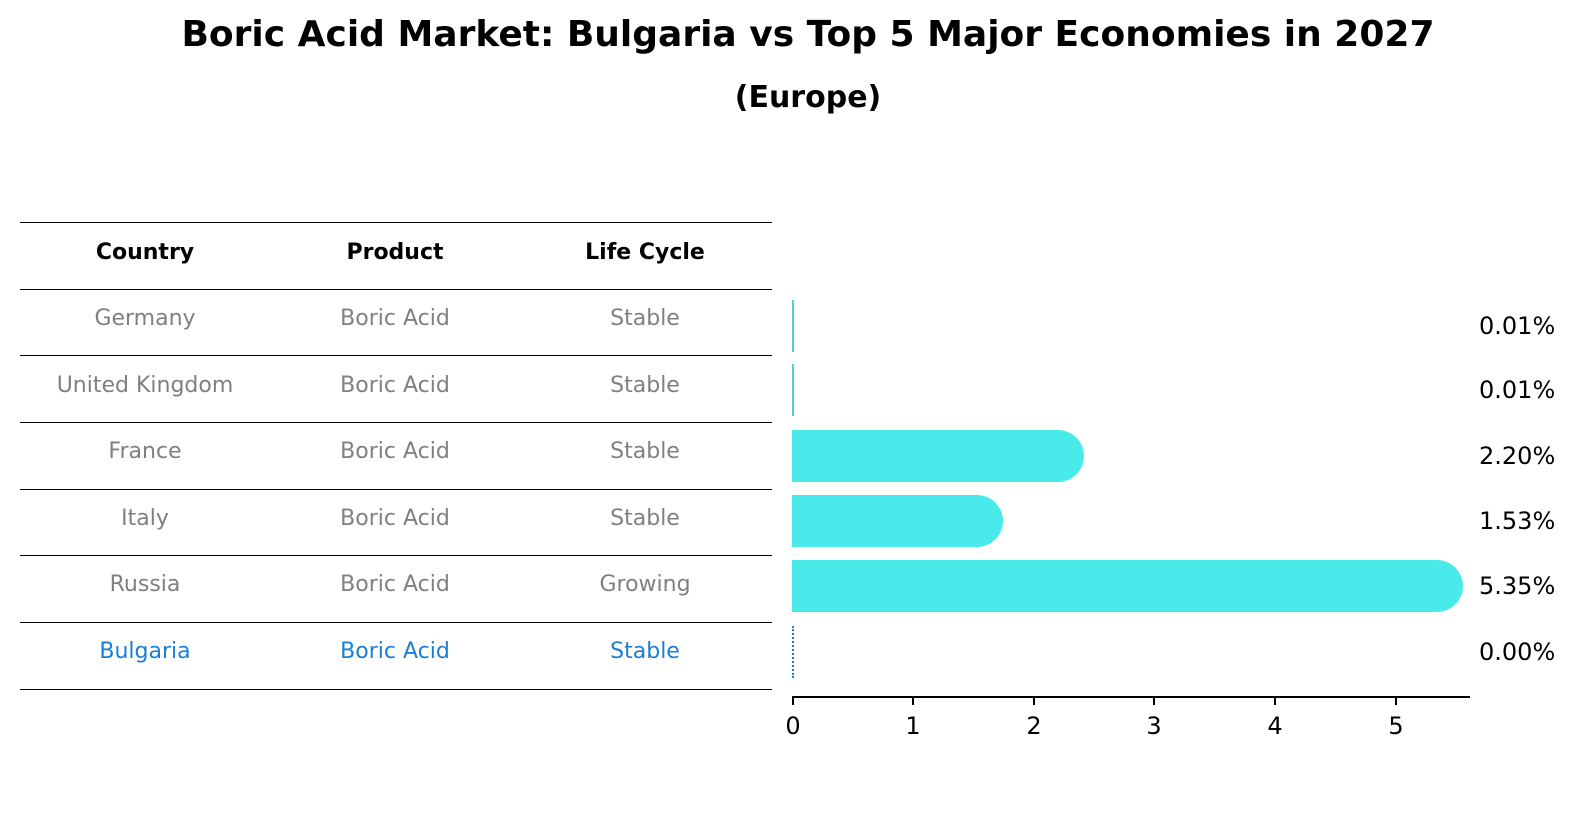  I want to click on value-label: 1.53%, so click(1517, 521).